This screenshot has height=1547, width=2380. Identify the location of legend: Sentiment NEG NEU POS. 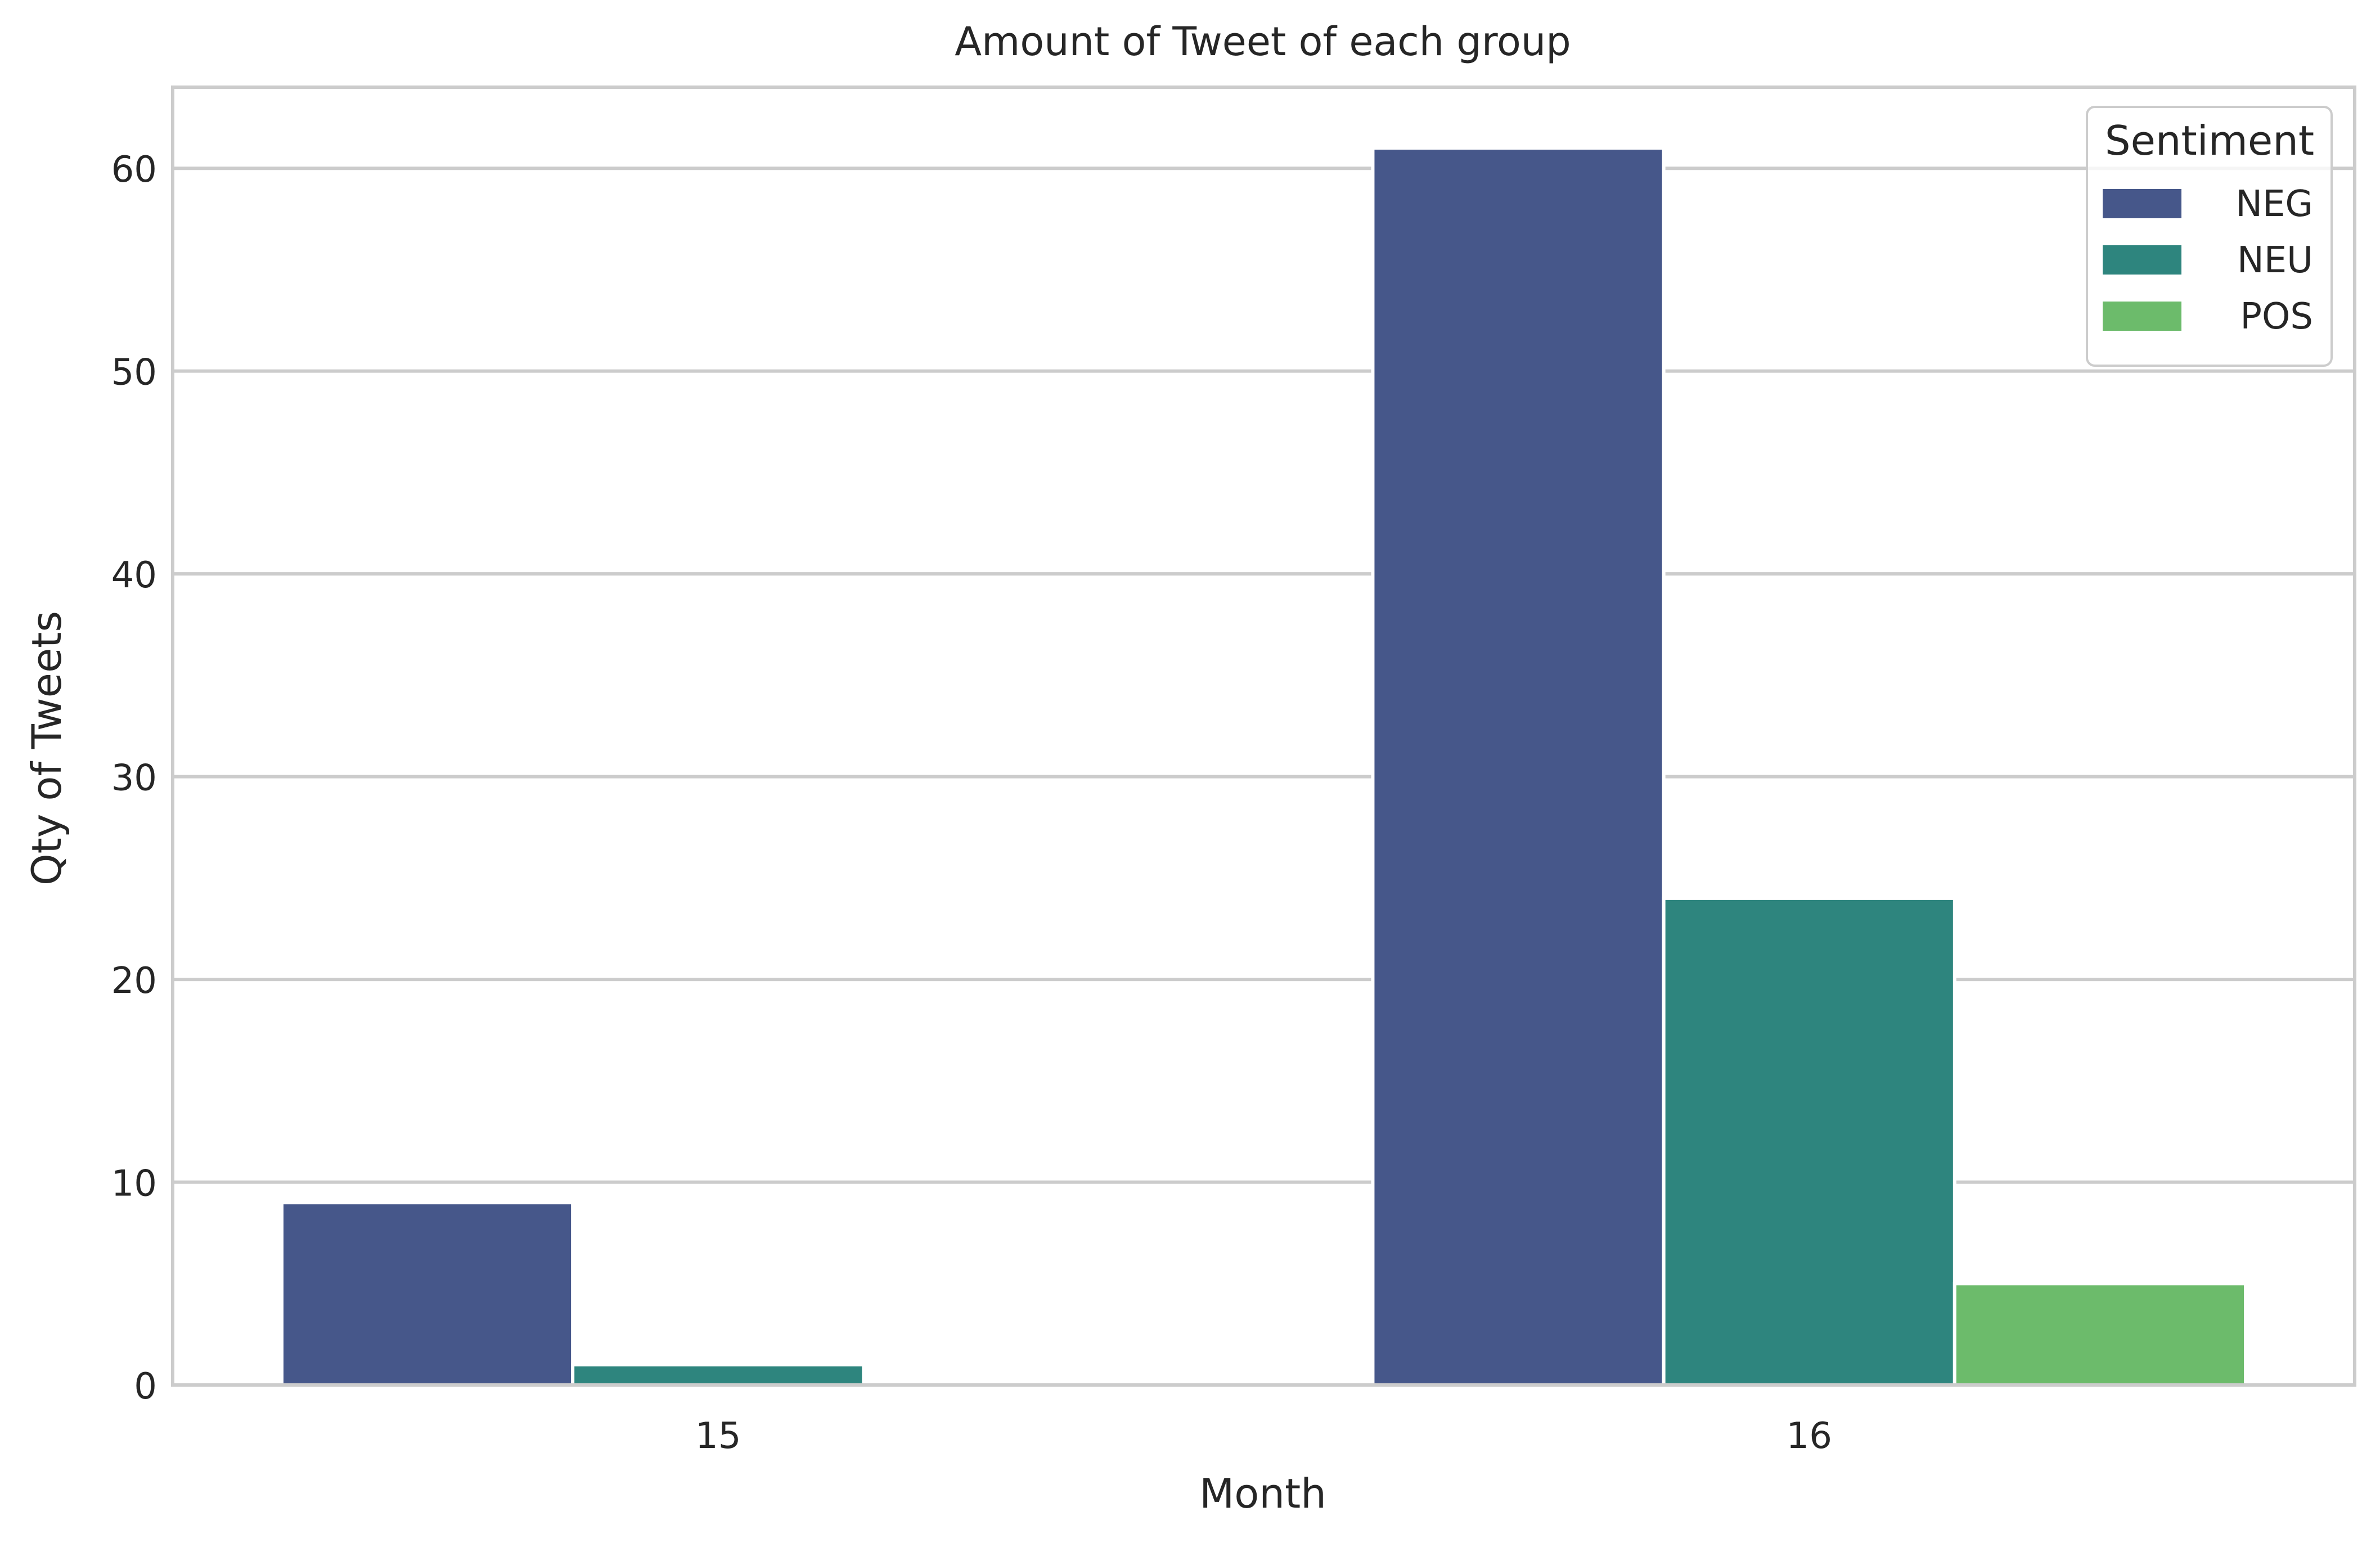
(2209, 236).